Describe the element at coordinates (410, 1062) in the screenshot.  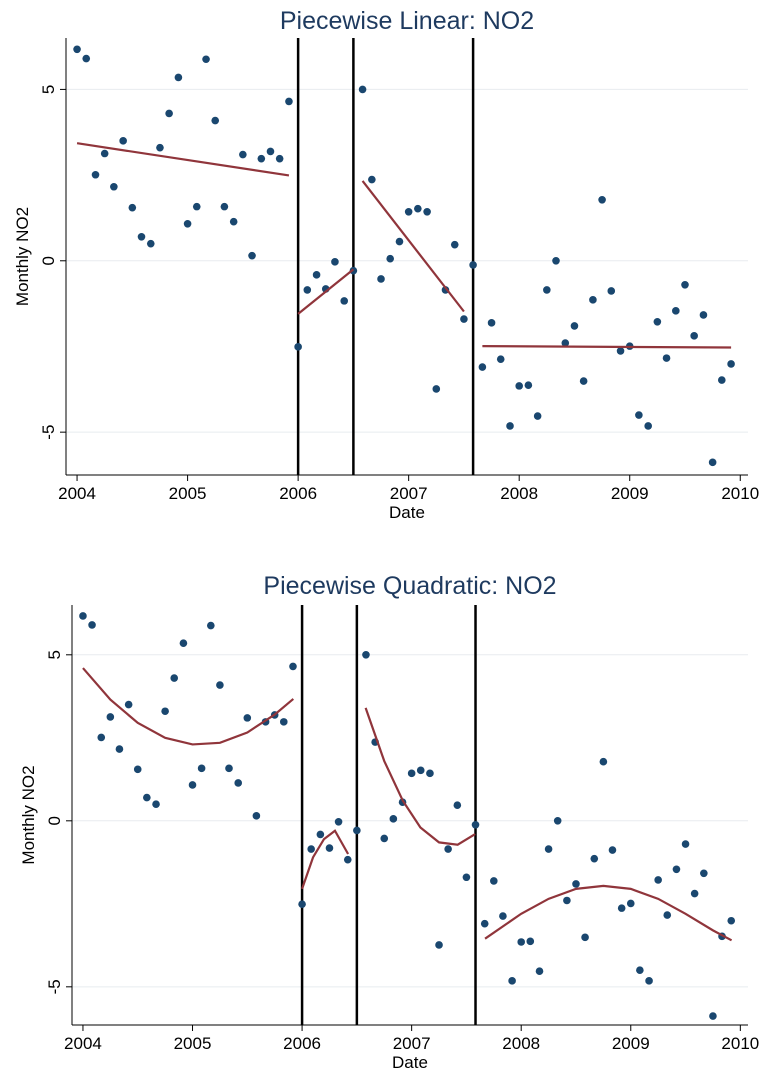
I see `x-axis-label: Date` at that location.